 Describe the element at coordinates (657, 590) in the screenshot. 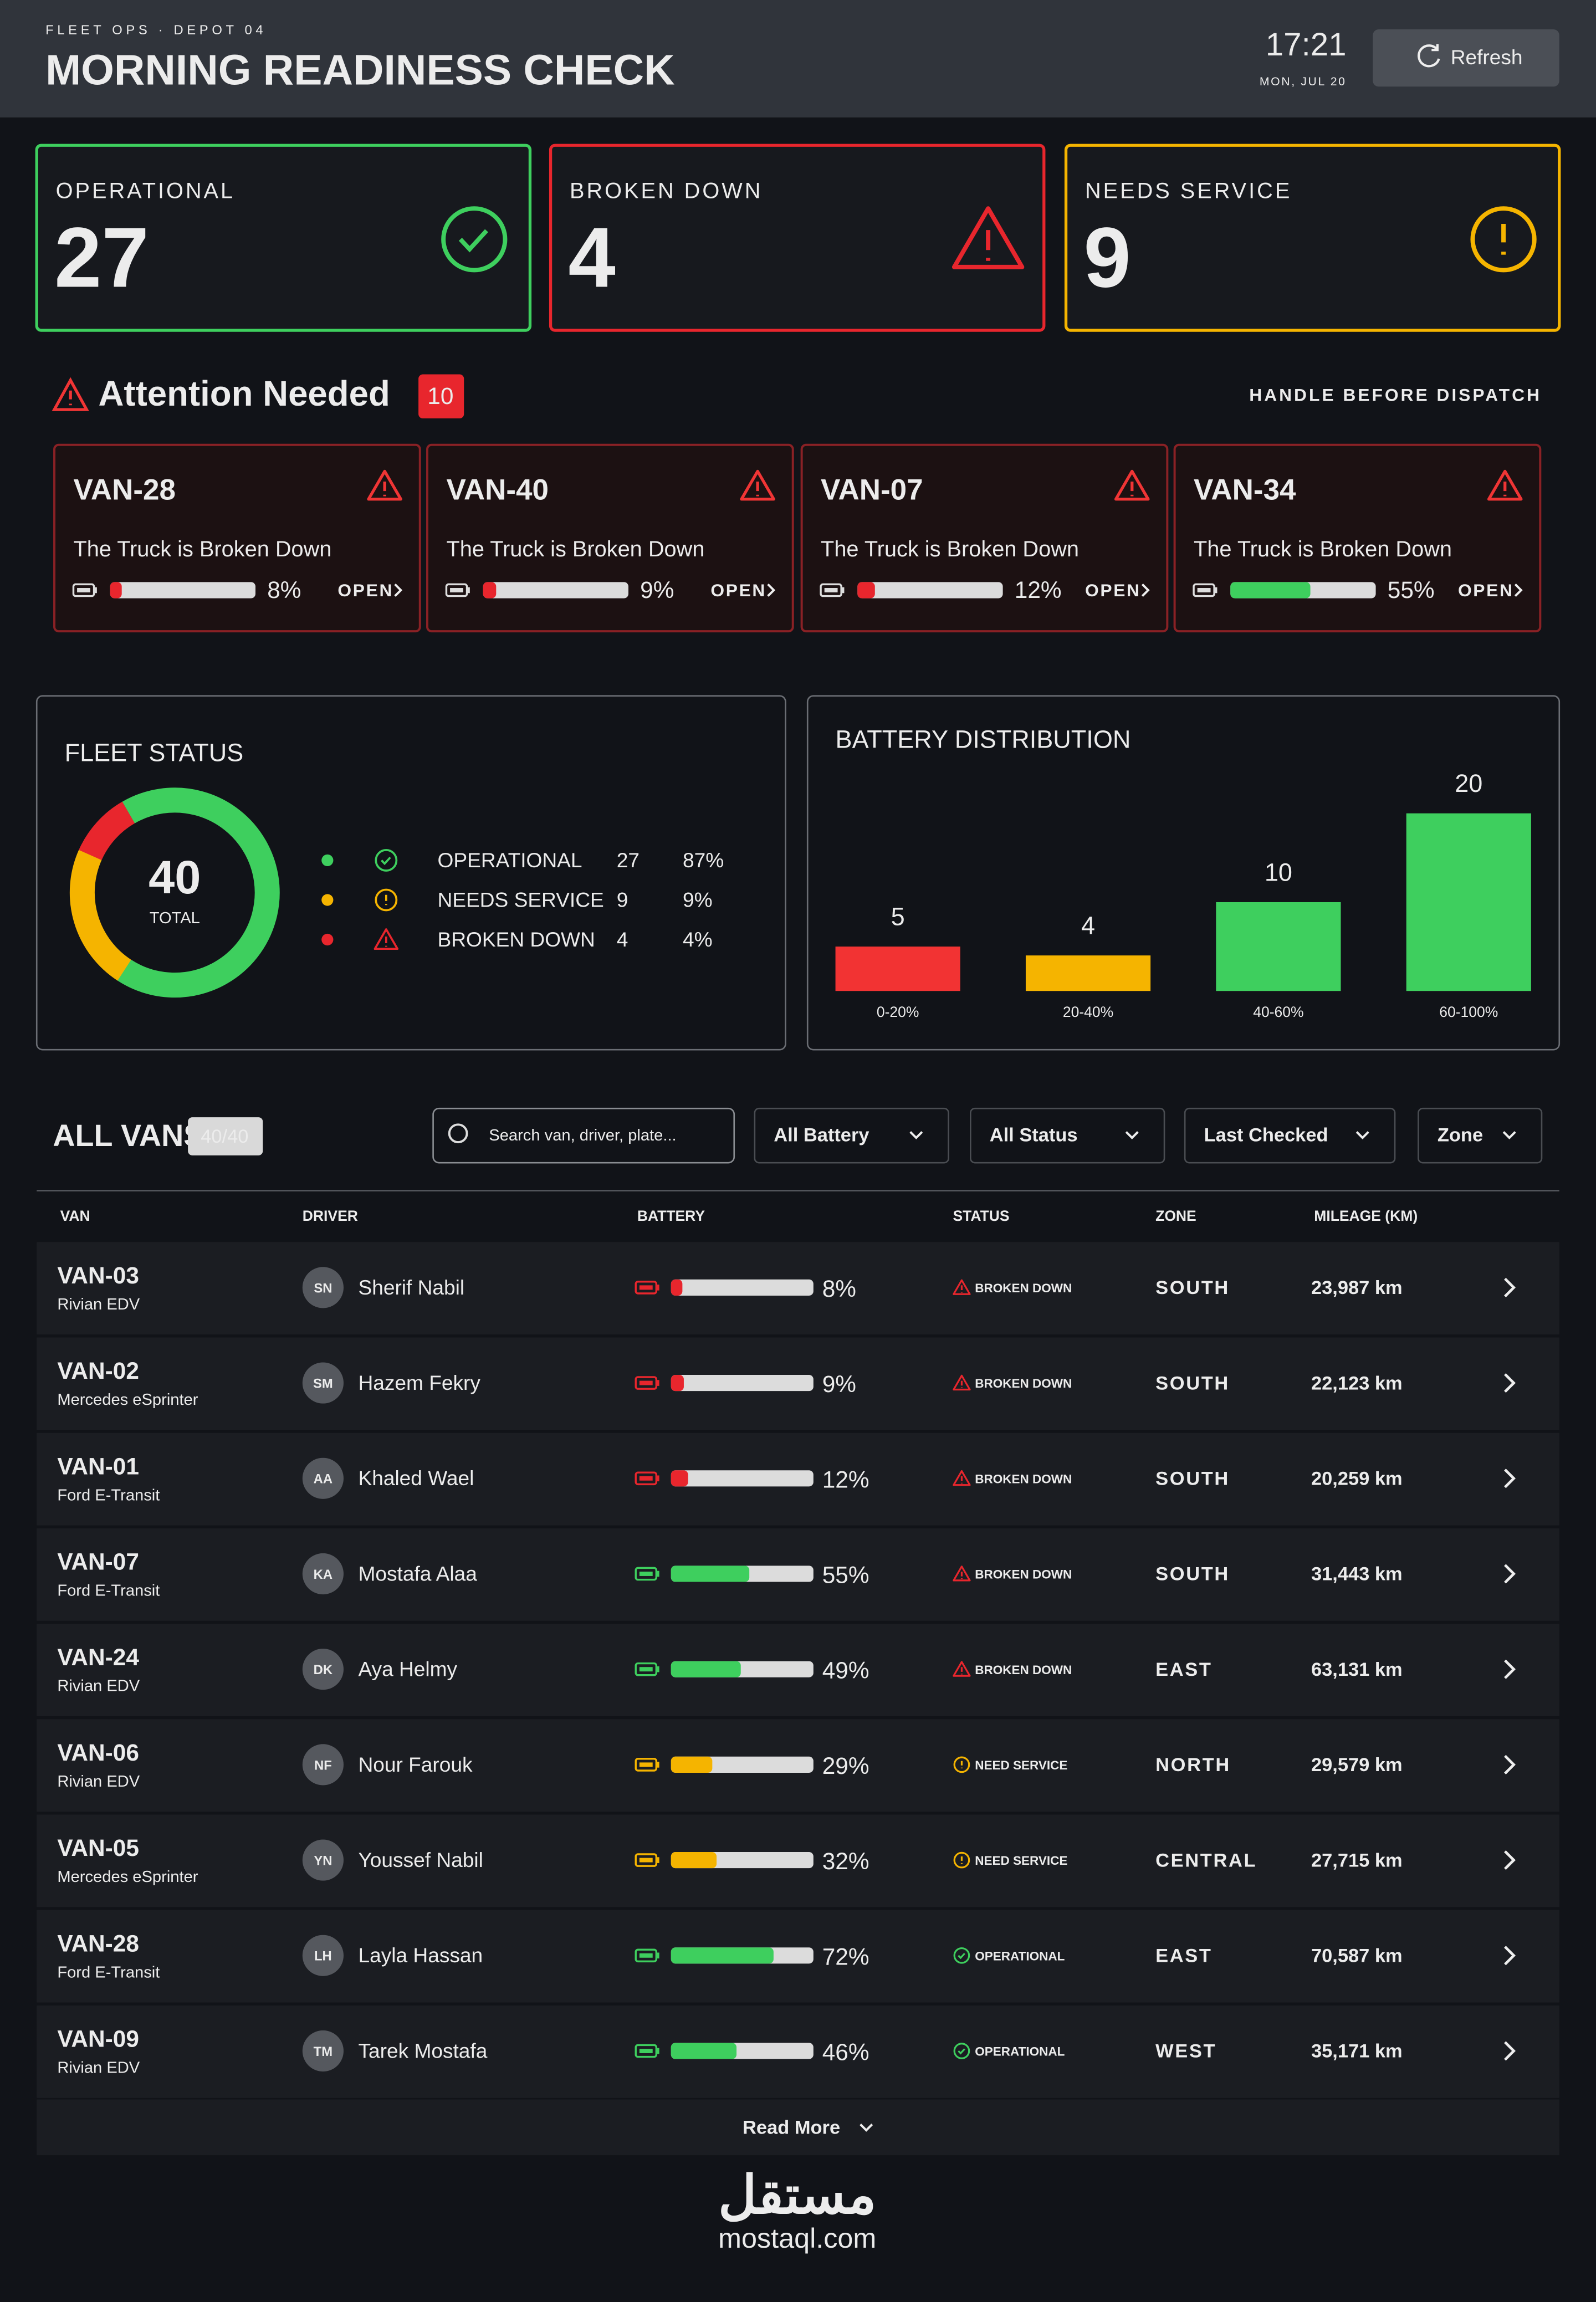

I see `alert-battery-label: 9%` at that location.